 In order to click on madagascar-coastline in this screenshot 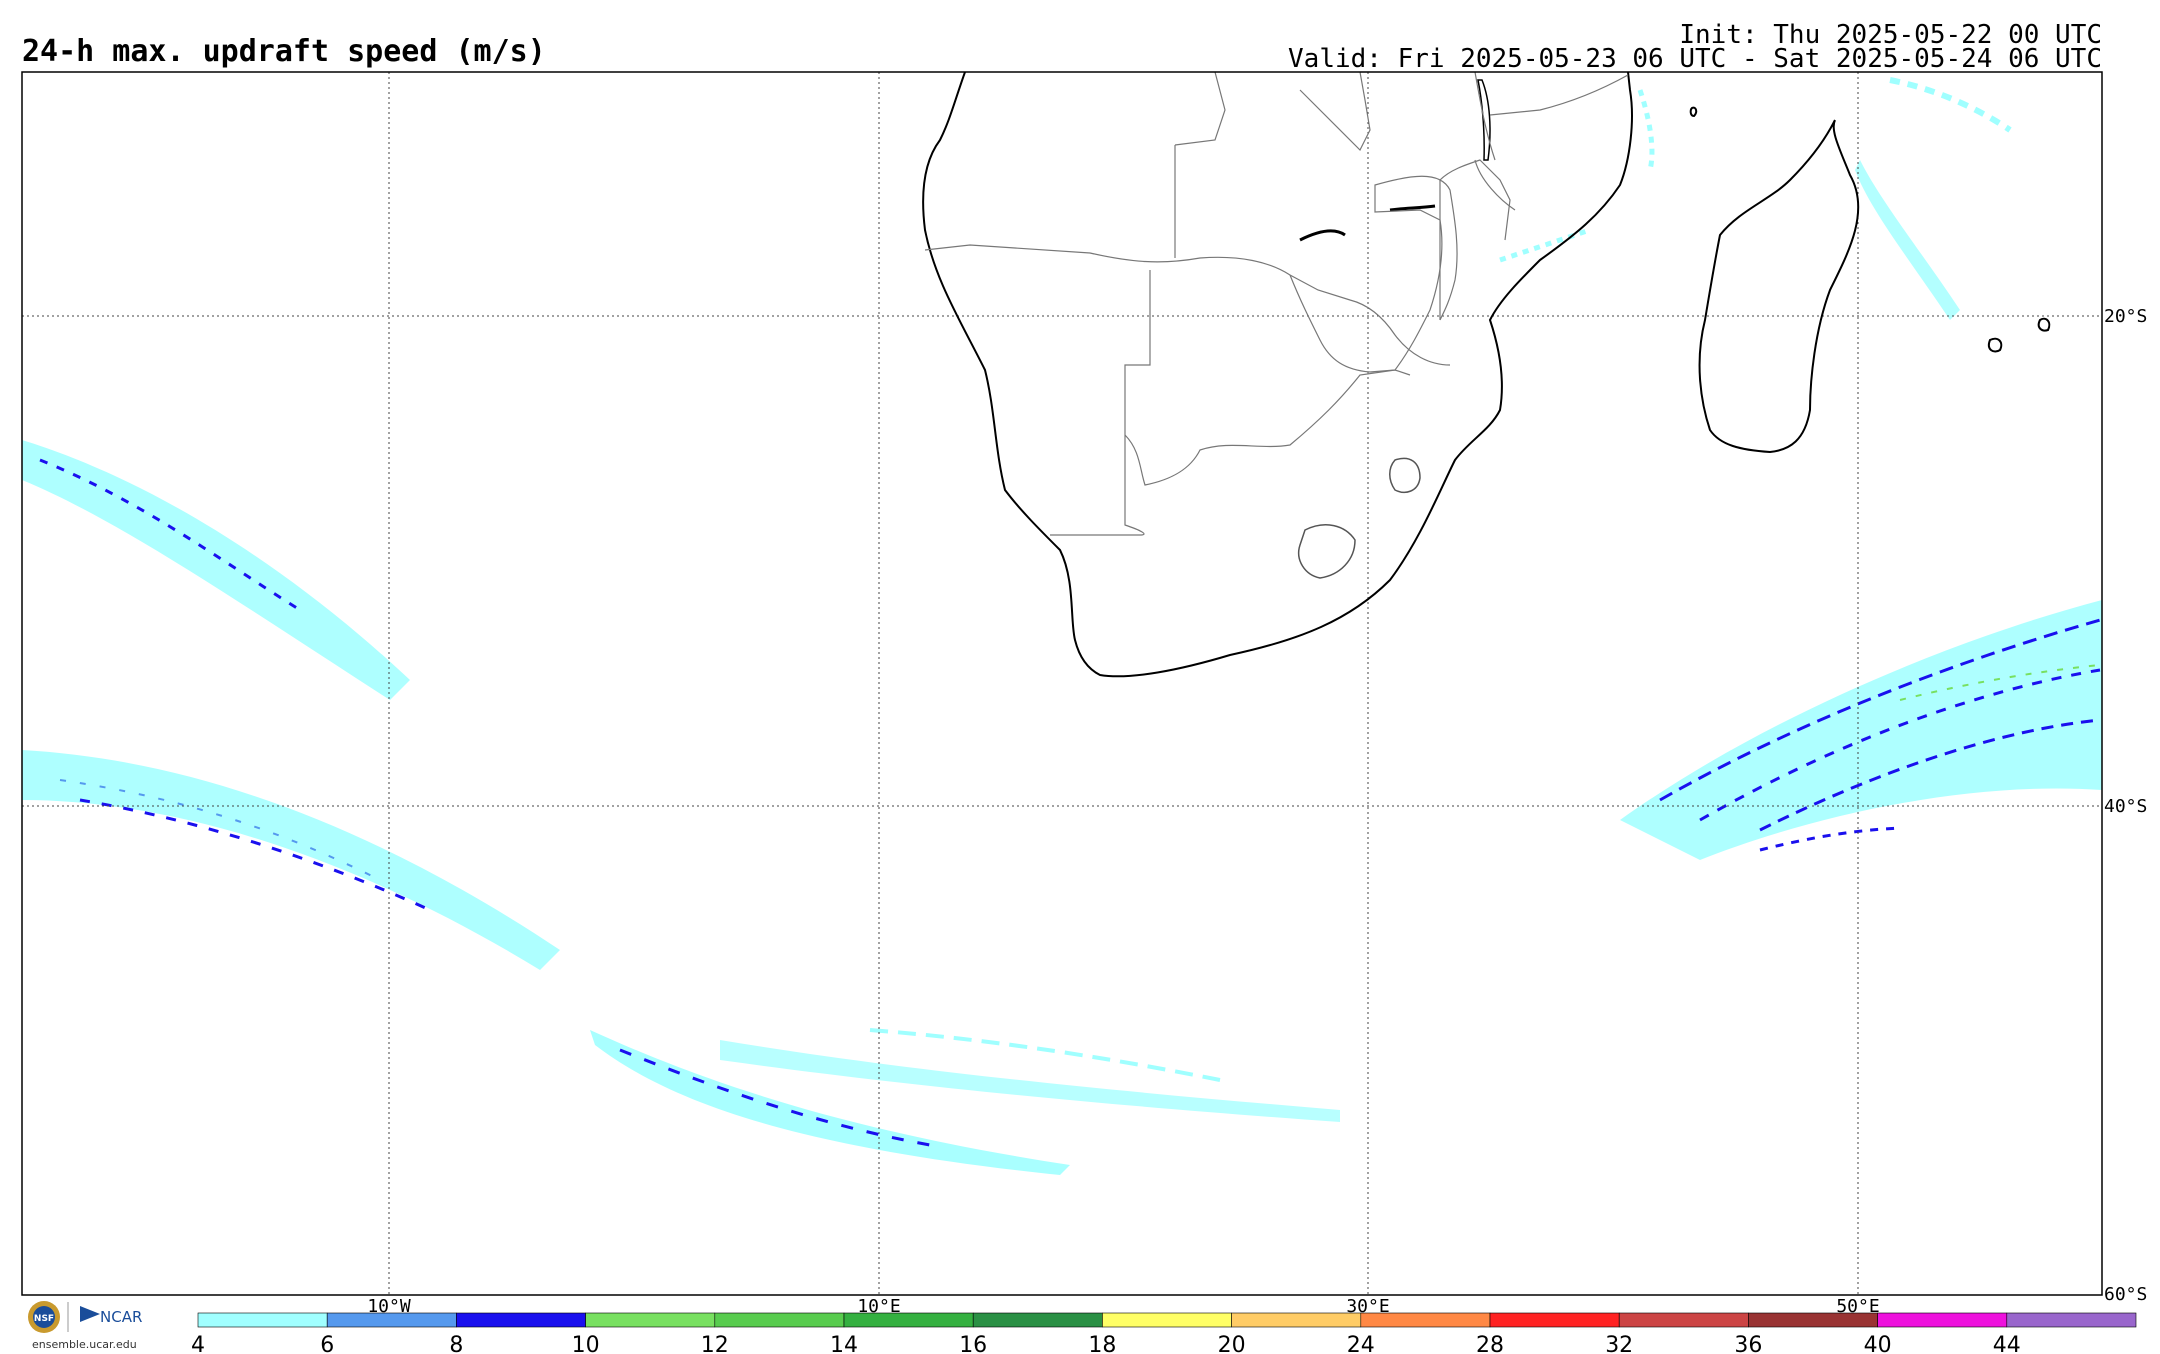, I will do `click(1779, 286)`.